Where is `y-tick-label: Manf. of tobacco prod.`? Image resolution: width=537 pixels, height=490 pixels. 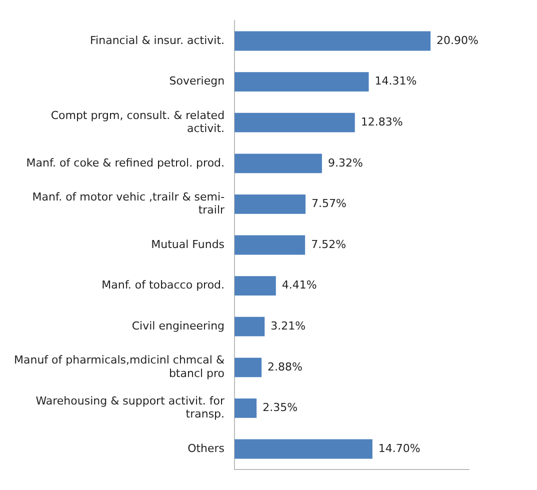 y-tick-label: Manf. of tobacco prod. is located at coordinates (163, 285).